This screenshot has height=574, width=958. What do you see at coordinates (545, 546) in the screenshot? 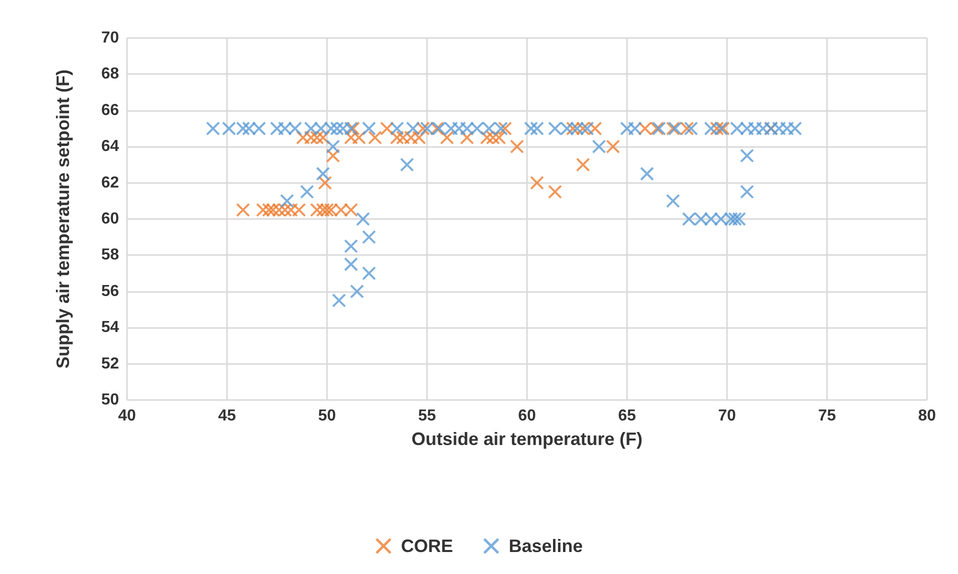
I see `legend-label: Baseline` at bounding box center [545, 546].